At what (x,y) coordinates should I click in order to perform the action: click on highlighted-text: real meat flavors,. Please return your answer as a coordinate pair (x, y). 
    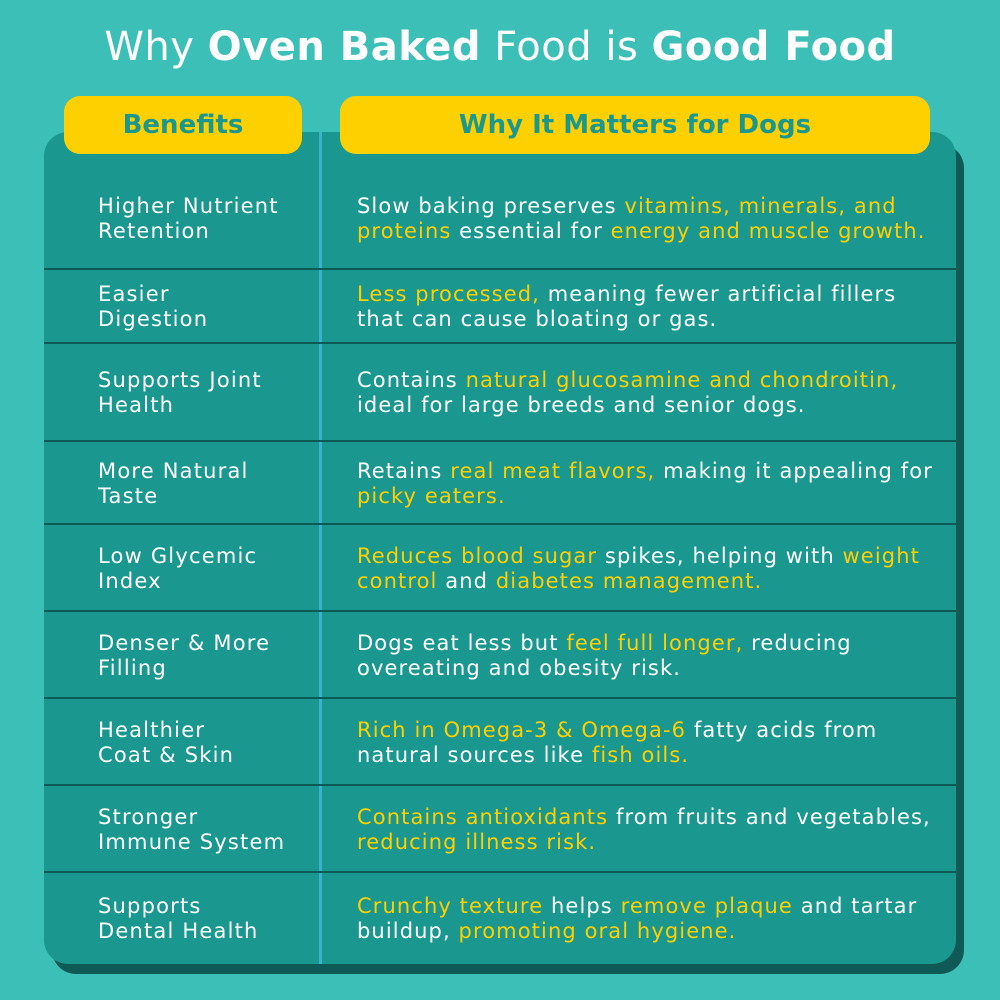
    Looking at the image, I should click on (553, 470).